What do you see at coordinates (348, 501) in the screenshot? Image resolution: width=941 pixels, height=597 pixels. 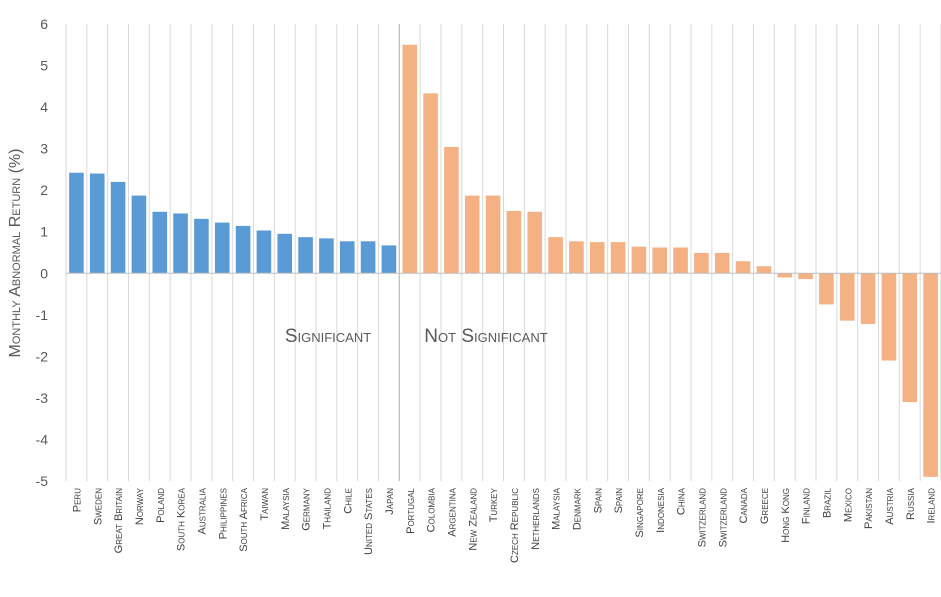 I see `category-label: Chile` at bounding box center [348, 501].